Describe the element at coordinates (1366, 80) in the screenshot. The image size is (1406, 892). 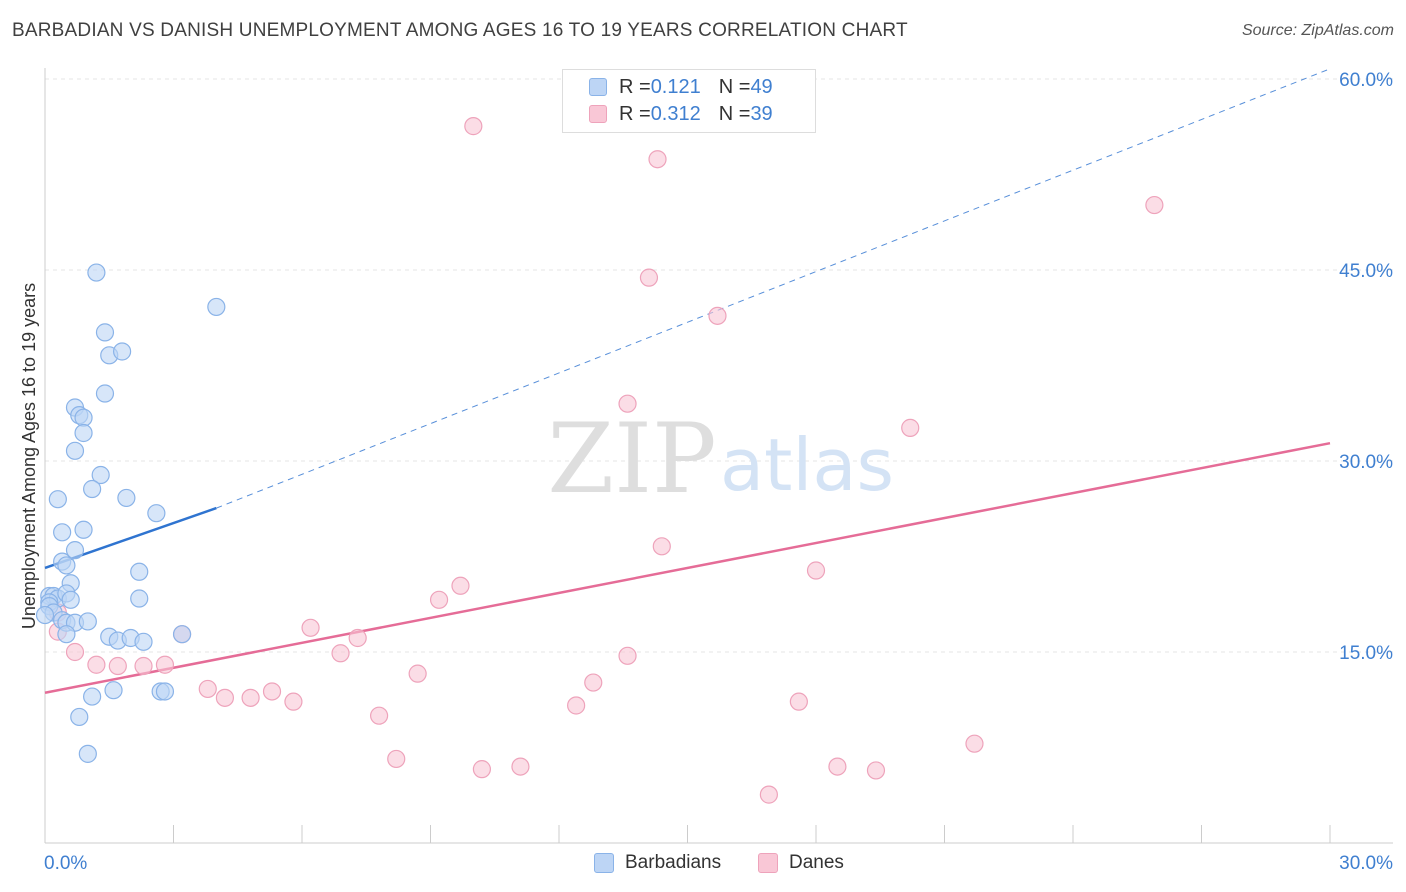
I see `y-tick-label: 60.0%` at that location.